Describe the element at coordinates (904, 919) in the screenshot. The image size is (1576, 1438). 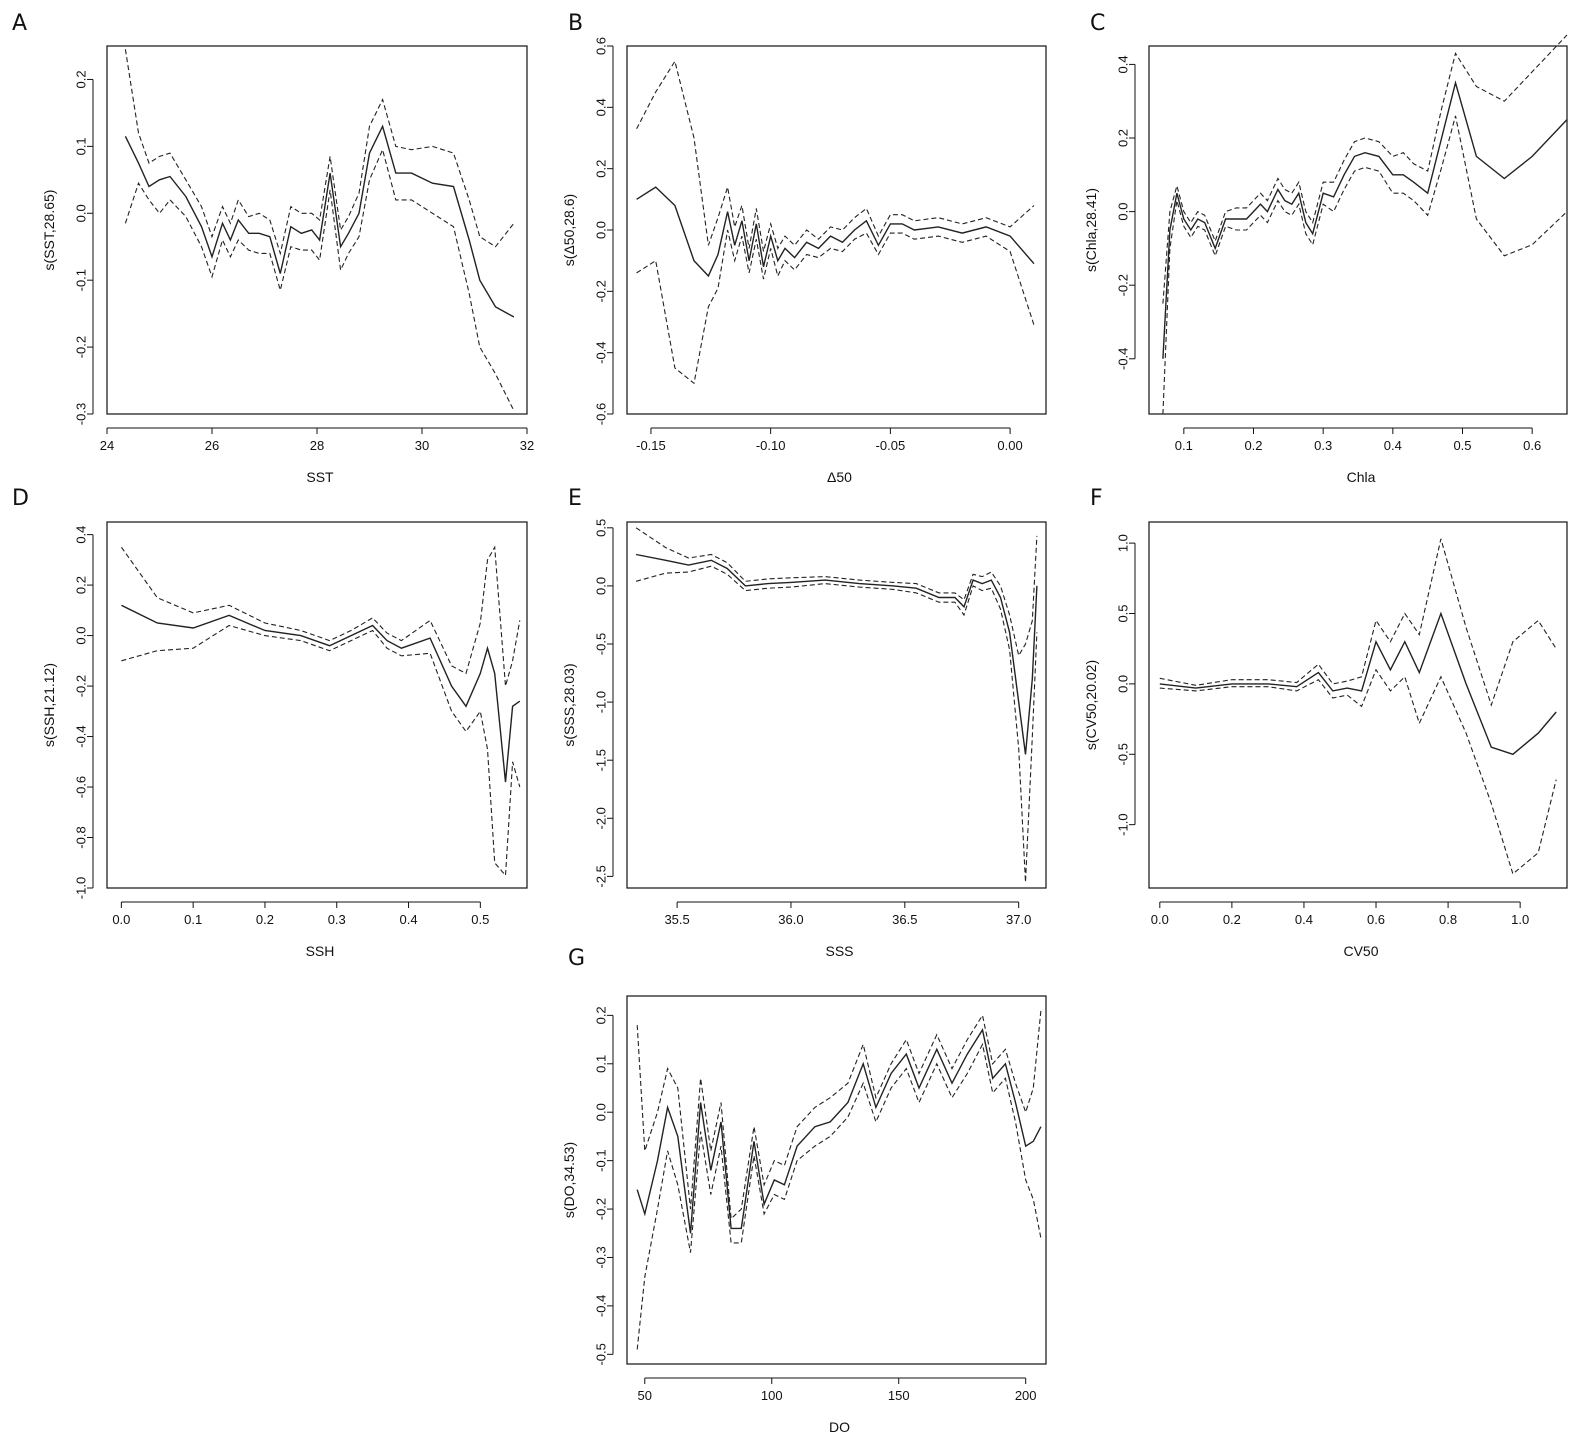
I see `x-tick-label: 36.5` at that location.